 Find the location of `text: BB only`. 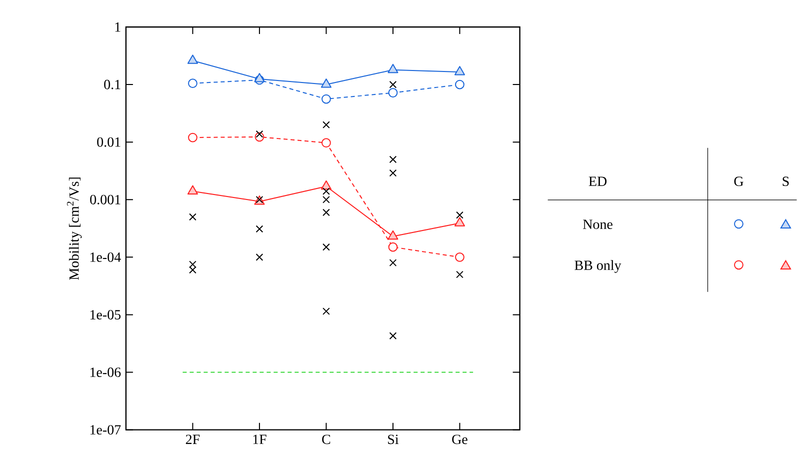

text: BB only is located at coordinates (598, 266).